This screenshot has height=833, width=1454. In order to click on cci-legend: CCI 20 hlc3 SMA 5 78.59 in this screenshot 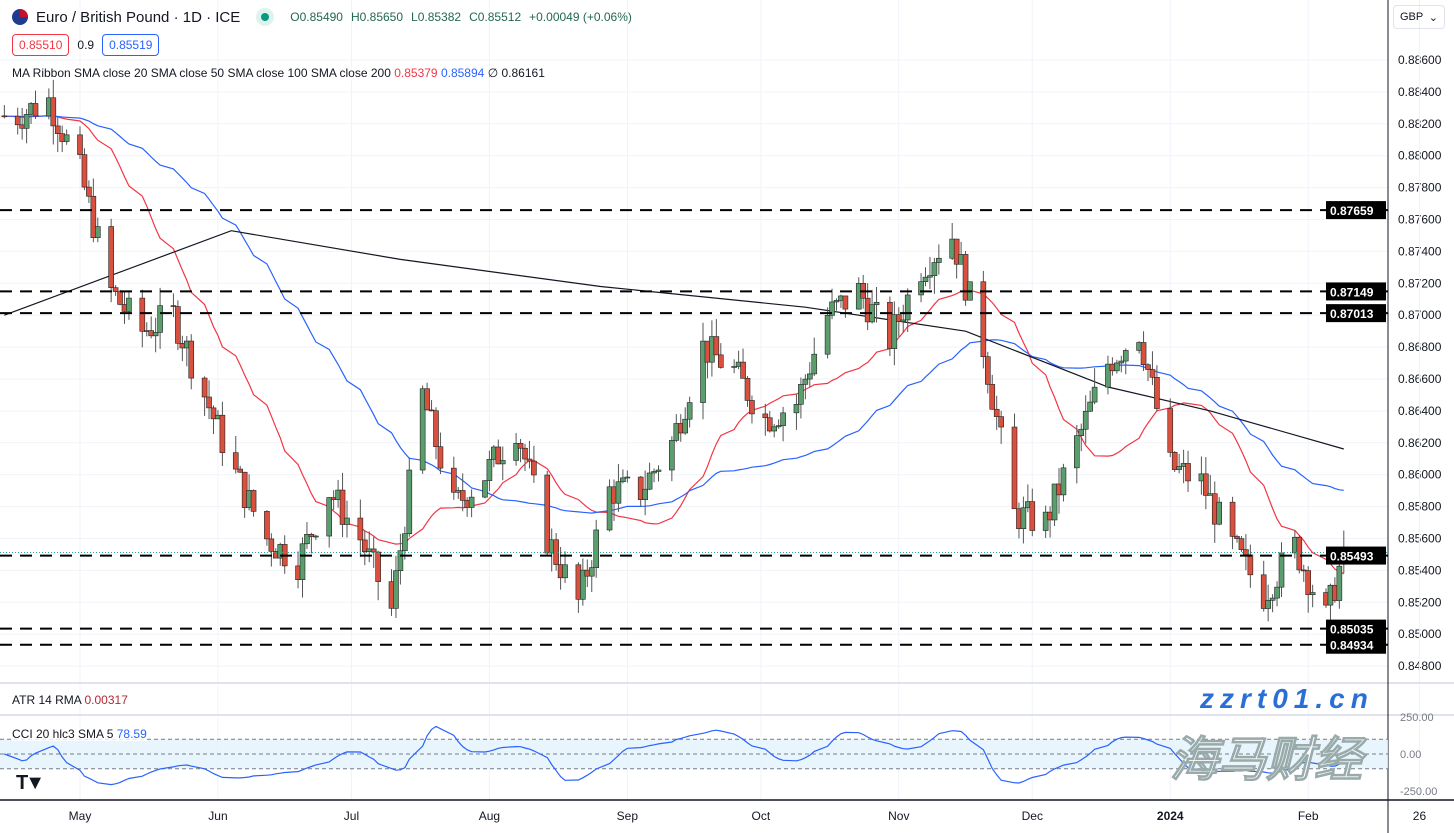, I will do `click(79, 734)`.